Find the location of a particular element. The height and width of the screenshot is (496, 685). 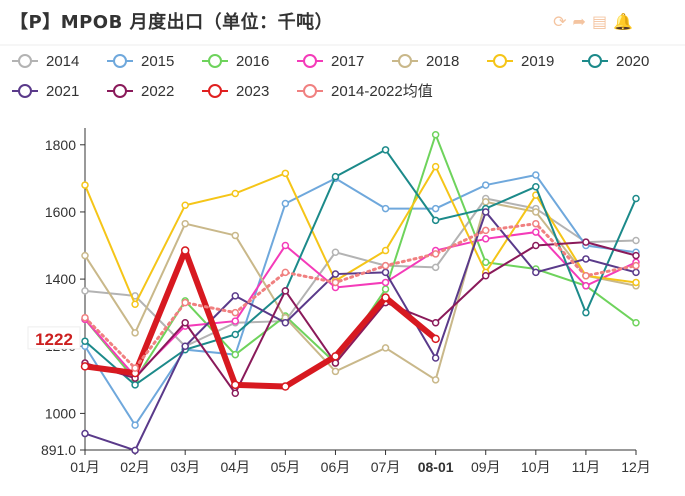

bell-icon: 🔔 is located at coordinates (623, 21).